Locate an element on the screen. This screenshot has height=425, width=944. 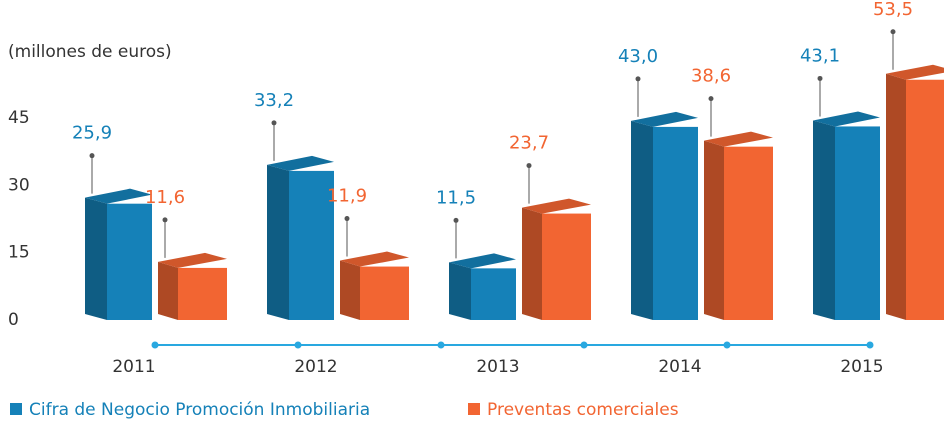
y-axis-label: (millones de euros) is located at coordinates (90, 52).